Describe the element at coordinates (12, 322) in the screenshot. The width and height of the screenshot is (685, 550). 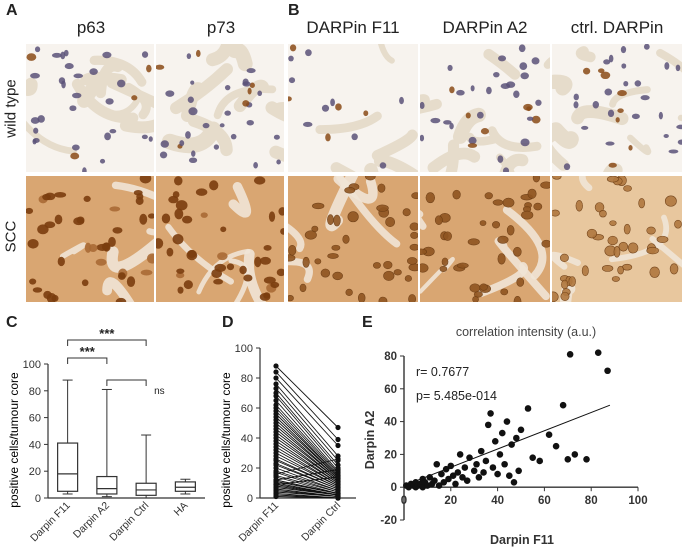
I see `panel-letter-c: C` at that location.